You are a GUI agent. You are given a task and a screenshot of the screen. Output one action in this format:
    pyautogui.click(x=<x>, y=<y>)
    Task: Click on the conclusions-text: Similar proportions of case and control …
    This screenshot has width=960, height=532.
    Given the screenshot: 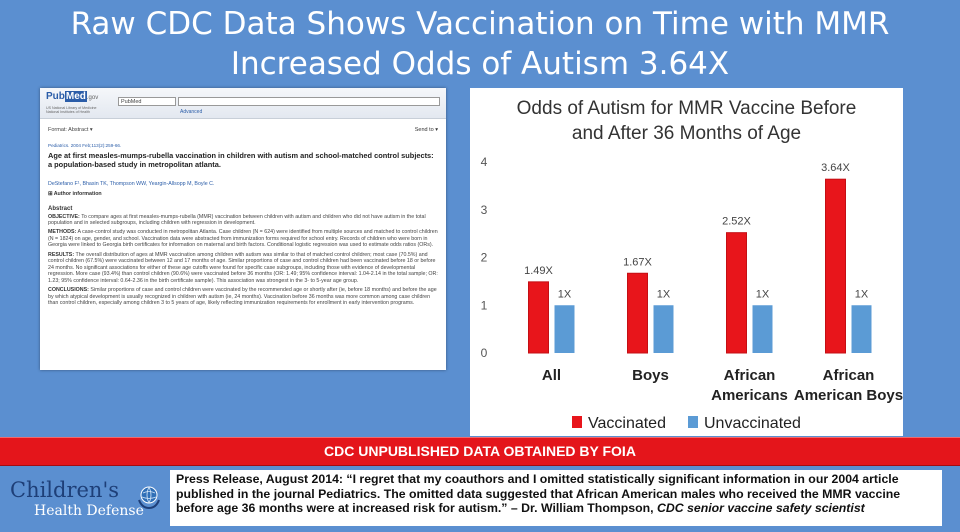 What is the action you would take?
    pyautogui.click(x=242, y=297)
    